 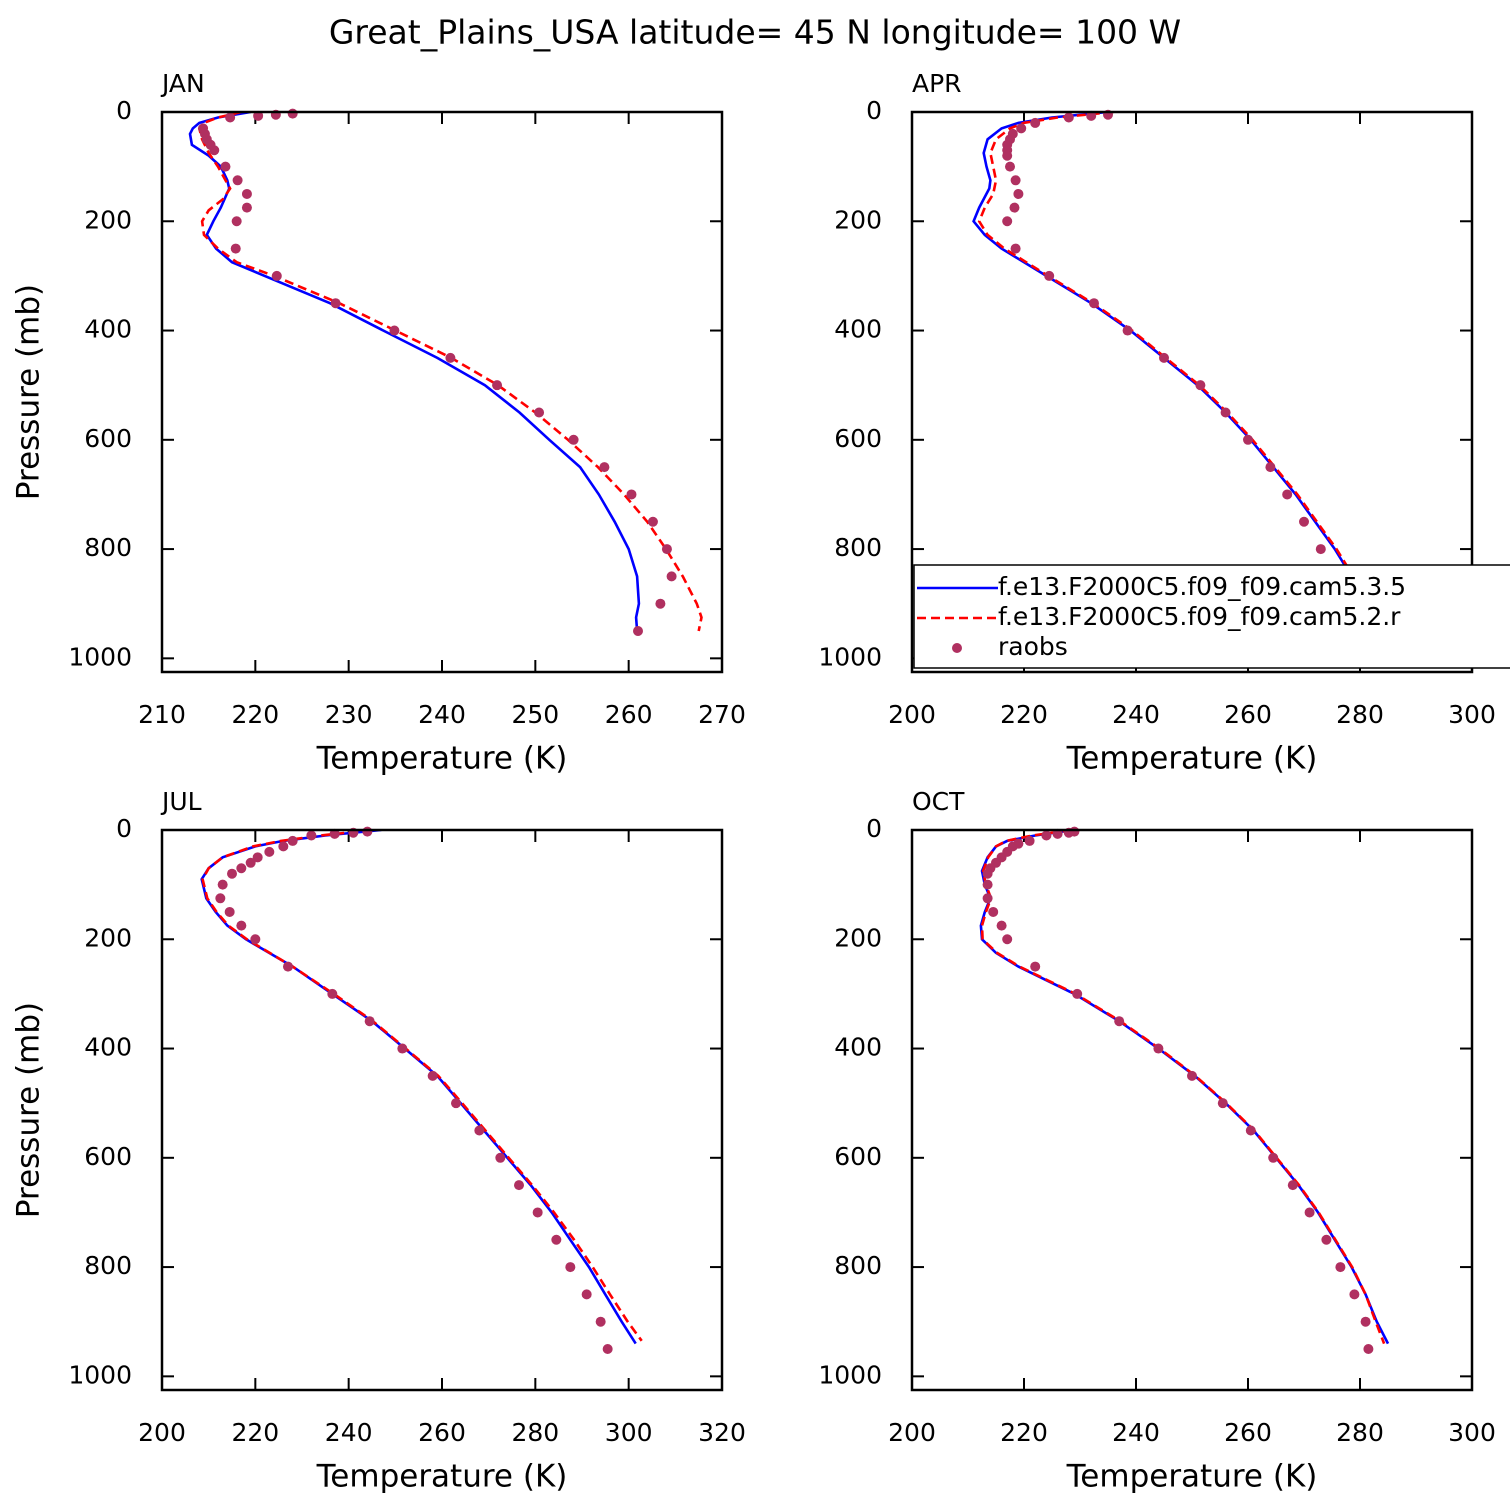 I want to click on x-tick-label: 250, so click(x=535, y=714).